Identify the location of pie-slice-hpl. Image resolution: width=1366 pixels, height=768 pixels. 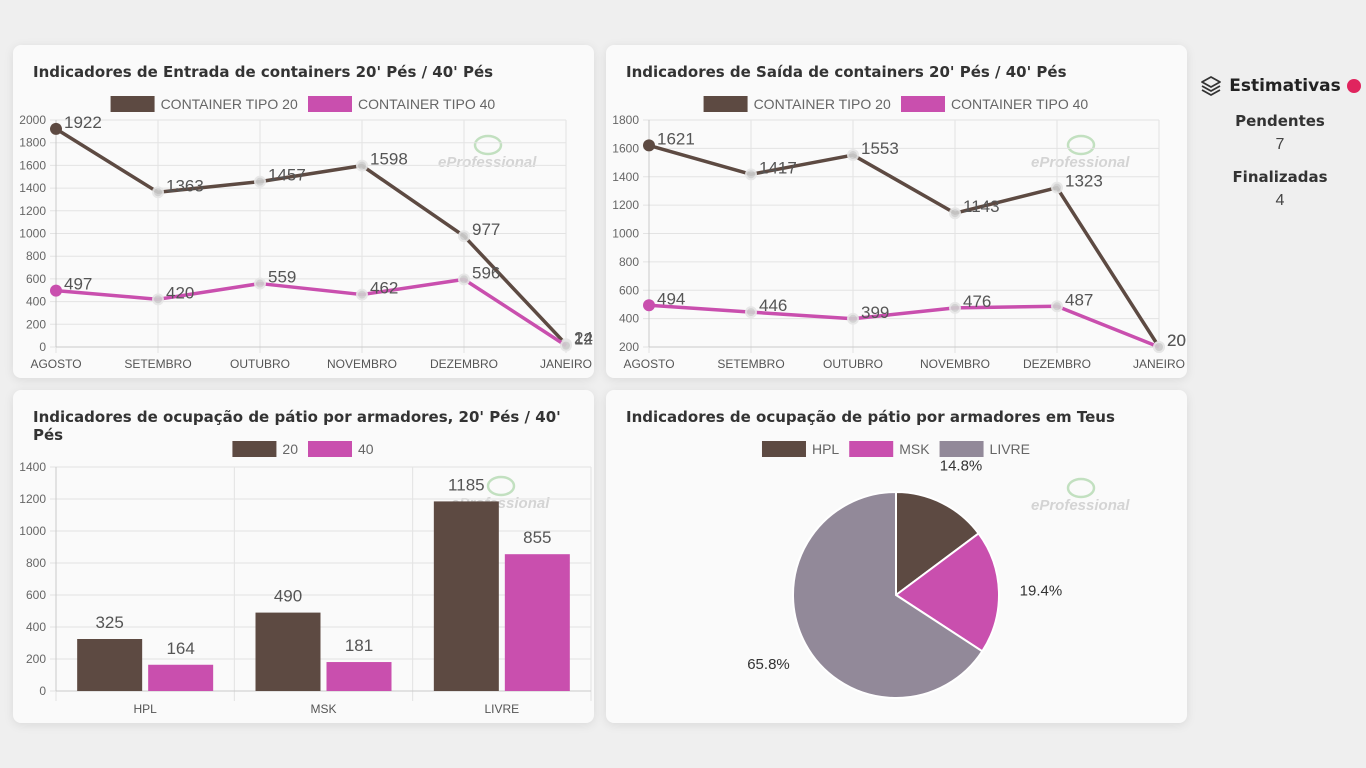
(937, 543).